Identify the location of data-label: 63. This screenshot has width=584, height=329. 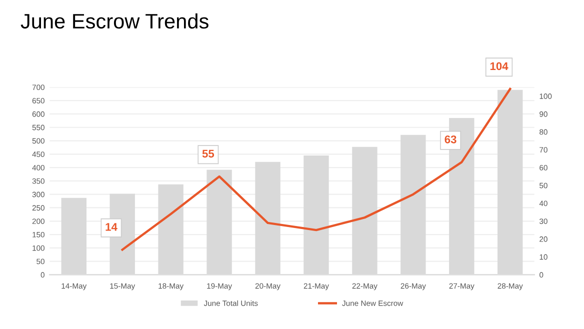
(450, 139).